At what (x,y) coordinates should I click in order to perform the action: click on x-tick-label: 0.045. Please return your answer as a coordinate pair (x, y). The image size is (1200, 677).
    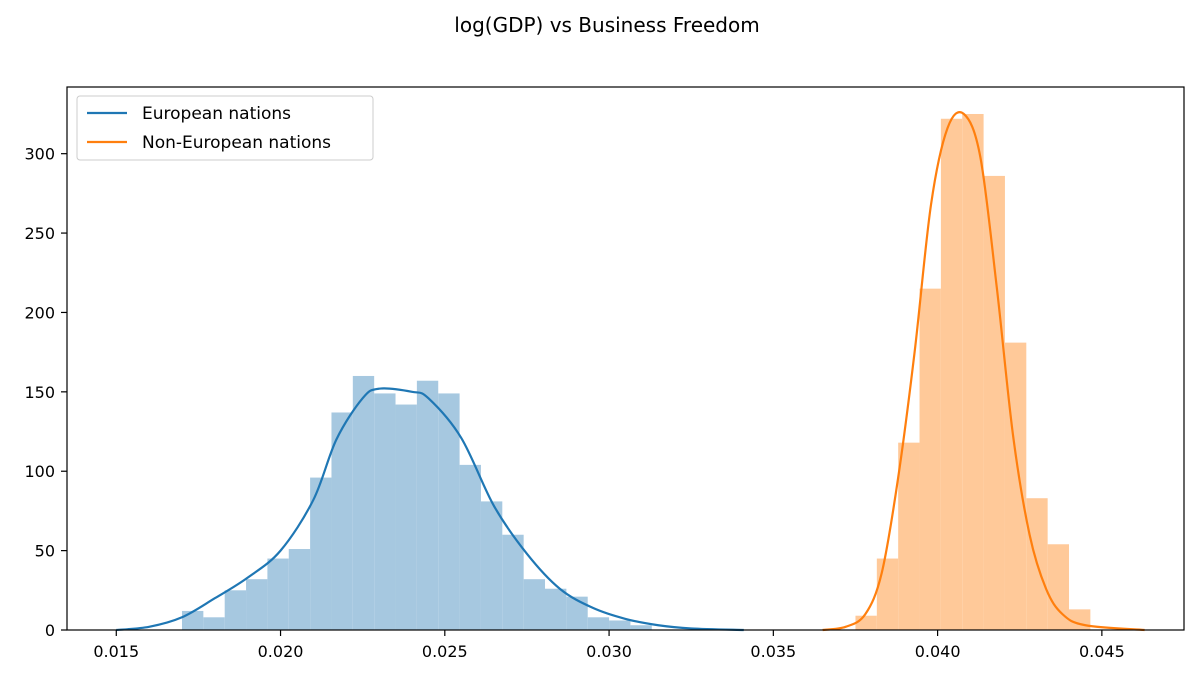
    Looking at the image, I should click on (1102, 651).